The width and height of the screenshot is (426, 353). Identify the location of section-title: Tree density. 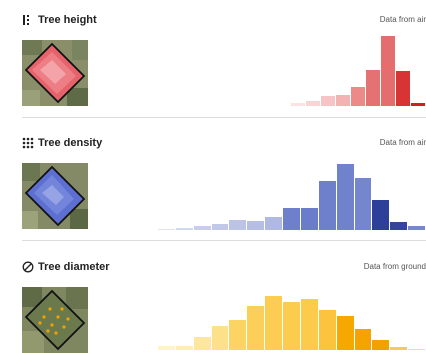
(70, 143).